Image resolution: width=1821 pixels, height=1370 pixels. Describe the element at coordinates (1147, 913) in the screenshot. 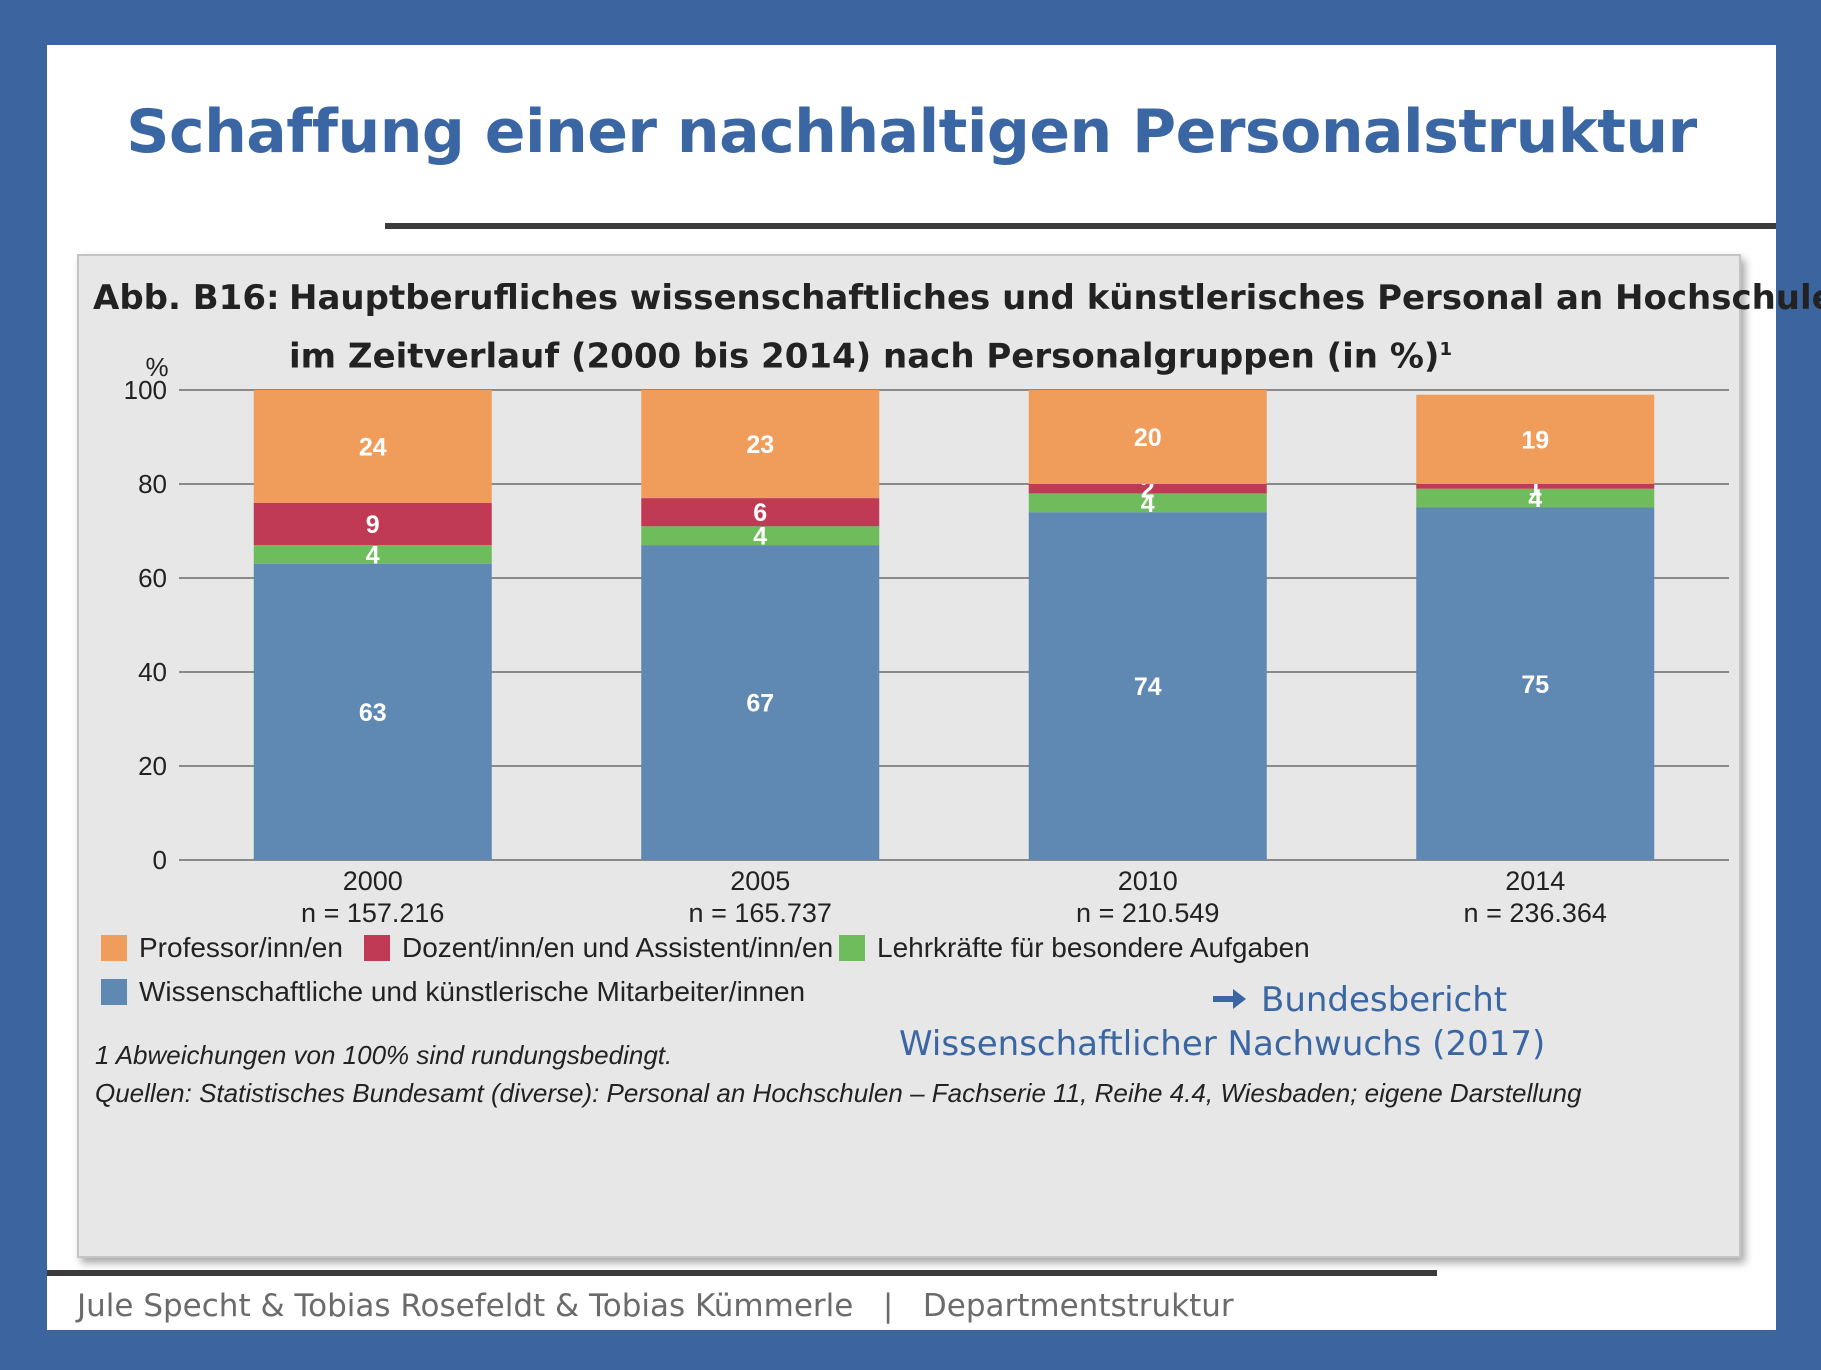

I see `x-tick-sublabel: n = 210.549` at that location.